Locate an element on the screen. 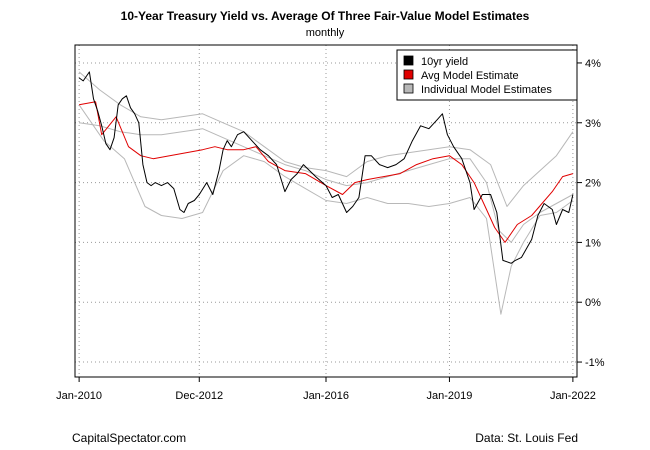 The image size is (650, 450). chart-subtitle: monthly is located at coordinates (325, 33).